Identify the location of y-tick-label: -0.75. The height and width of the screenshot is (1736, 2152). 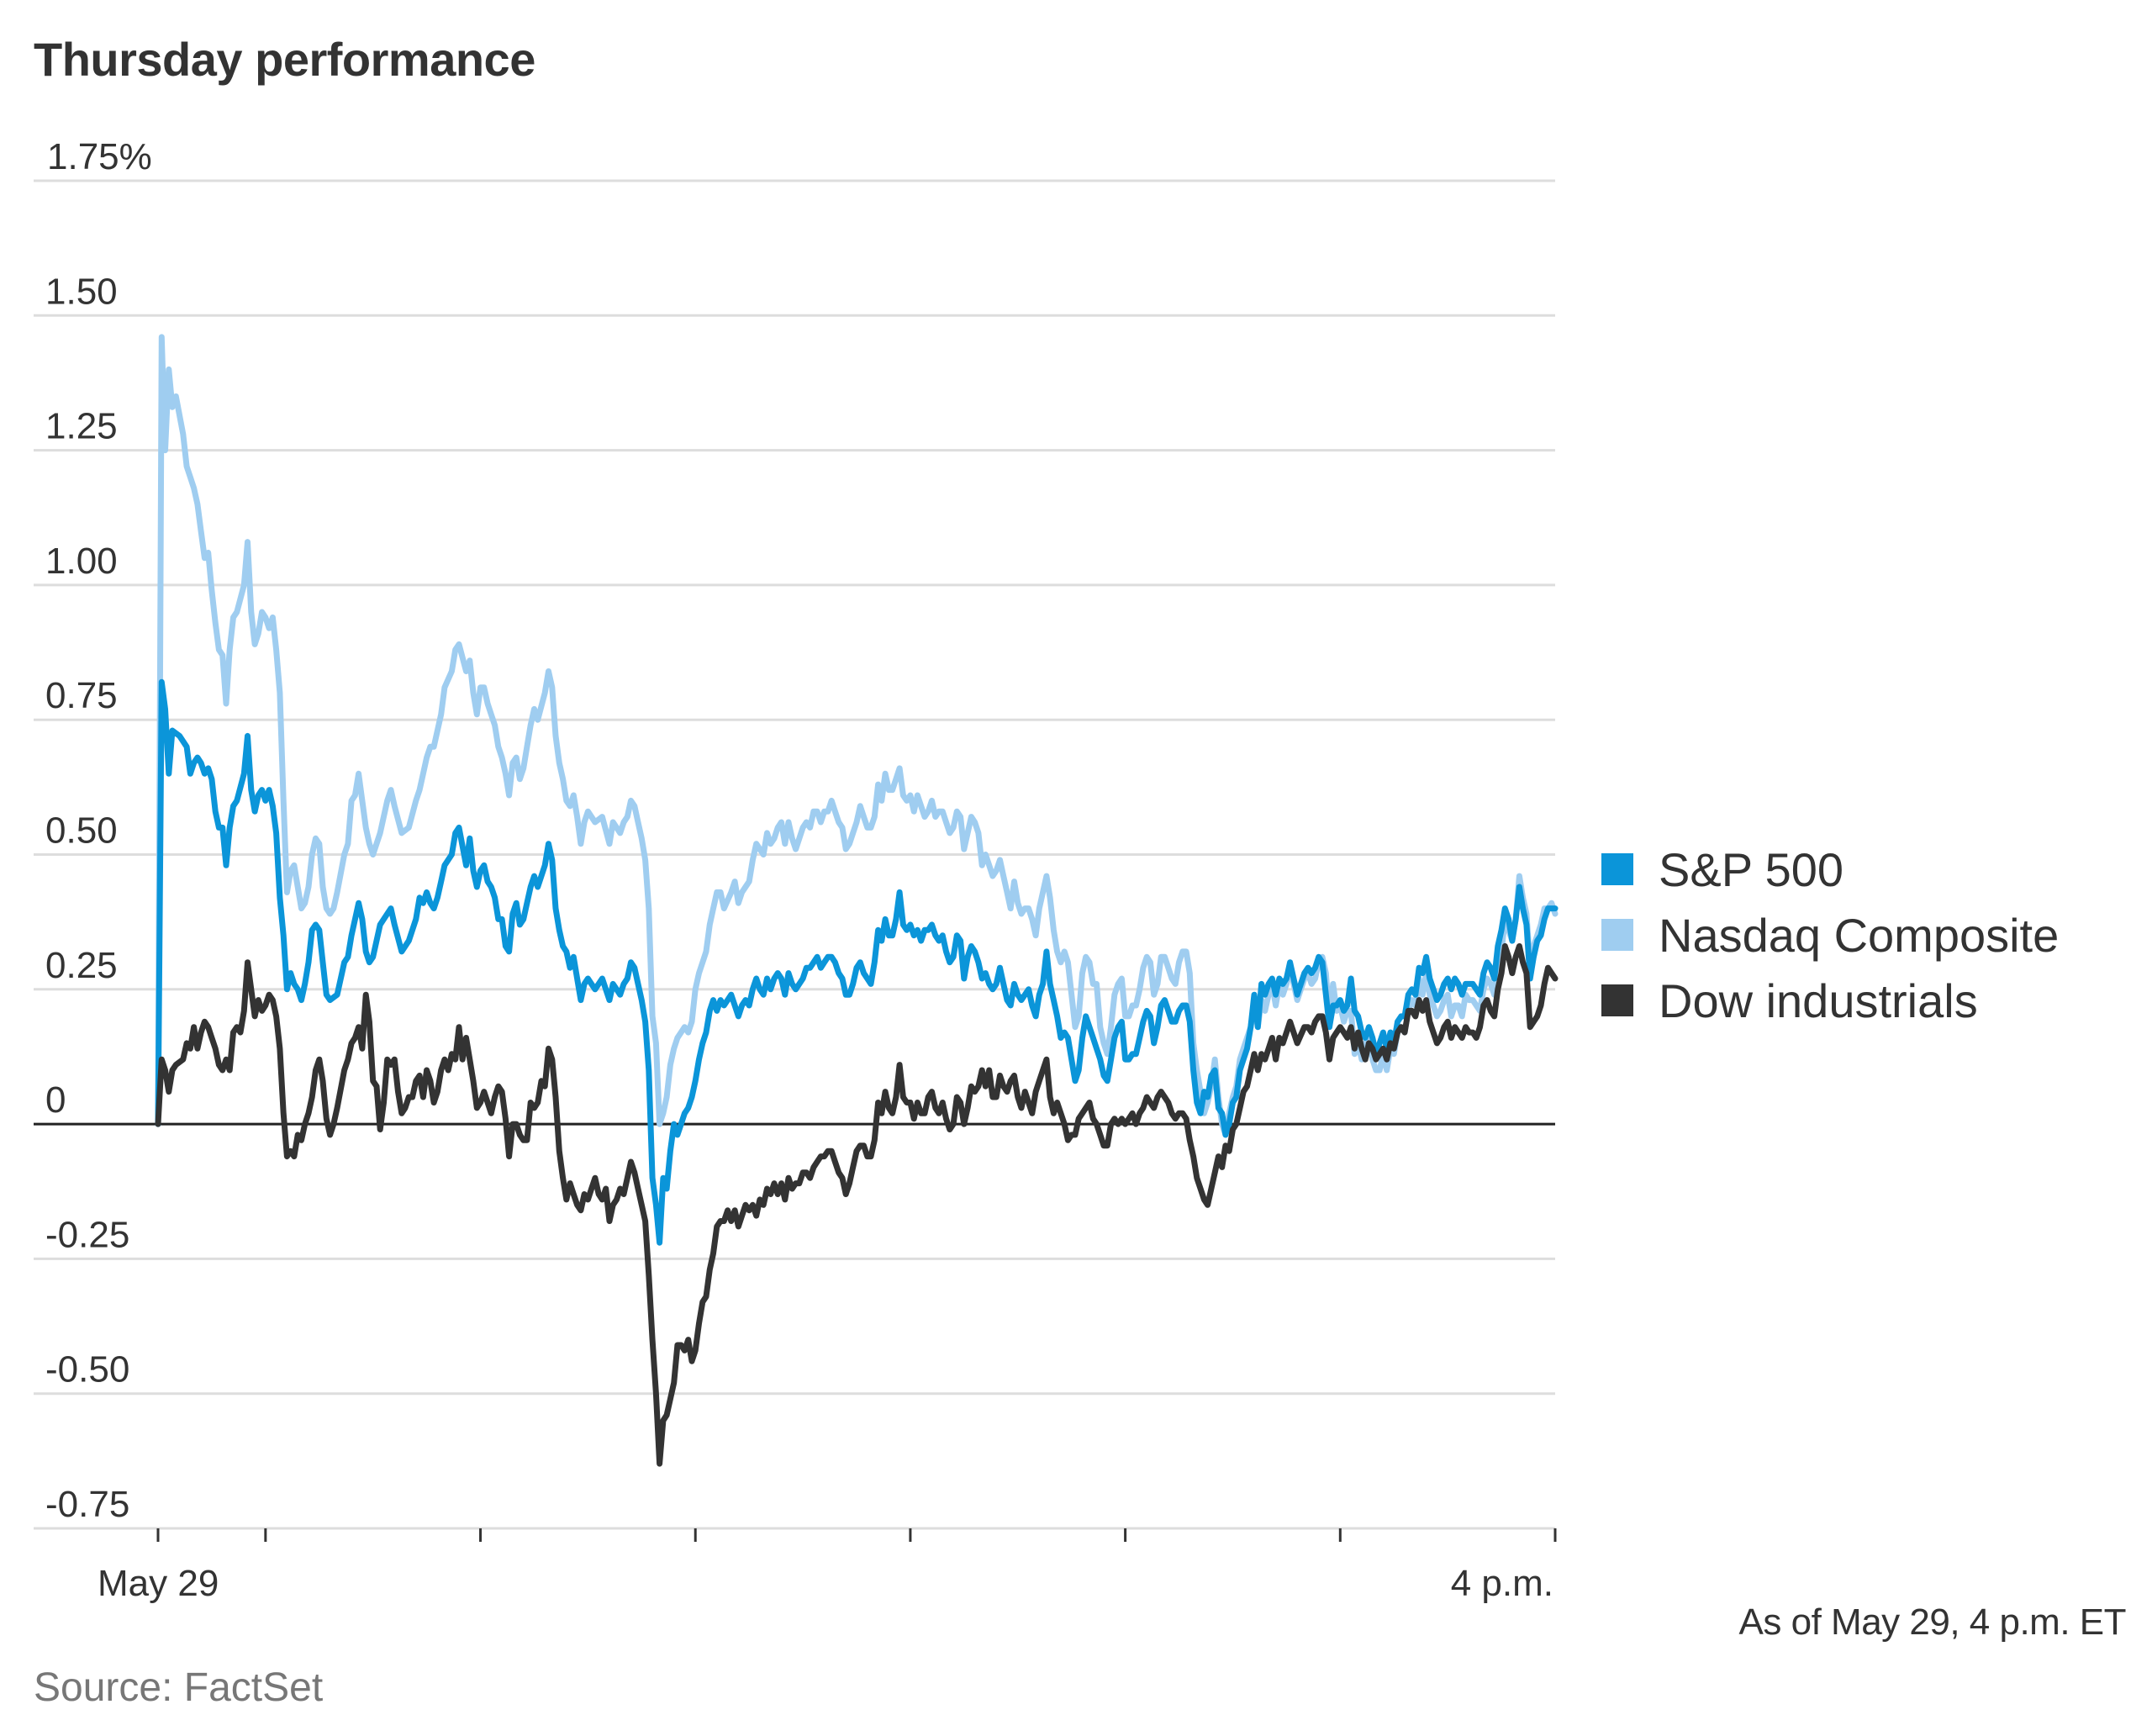
(87, 1504).